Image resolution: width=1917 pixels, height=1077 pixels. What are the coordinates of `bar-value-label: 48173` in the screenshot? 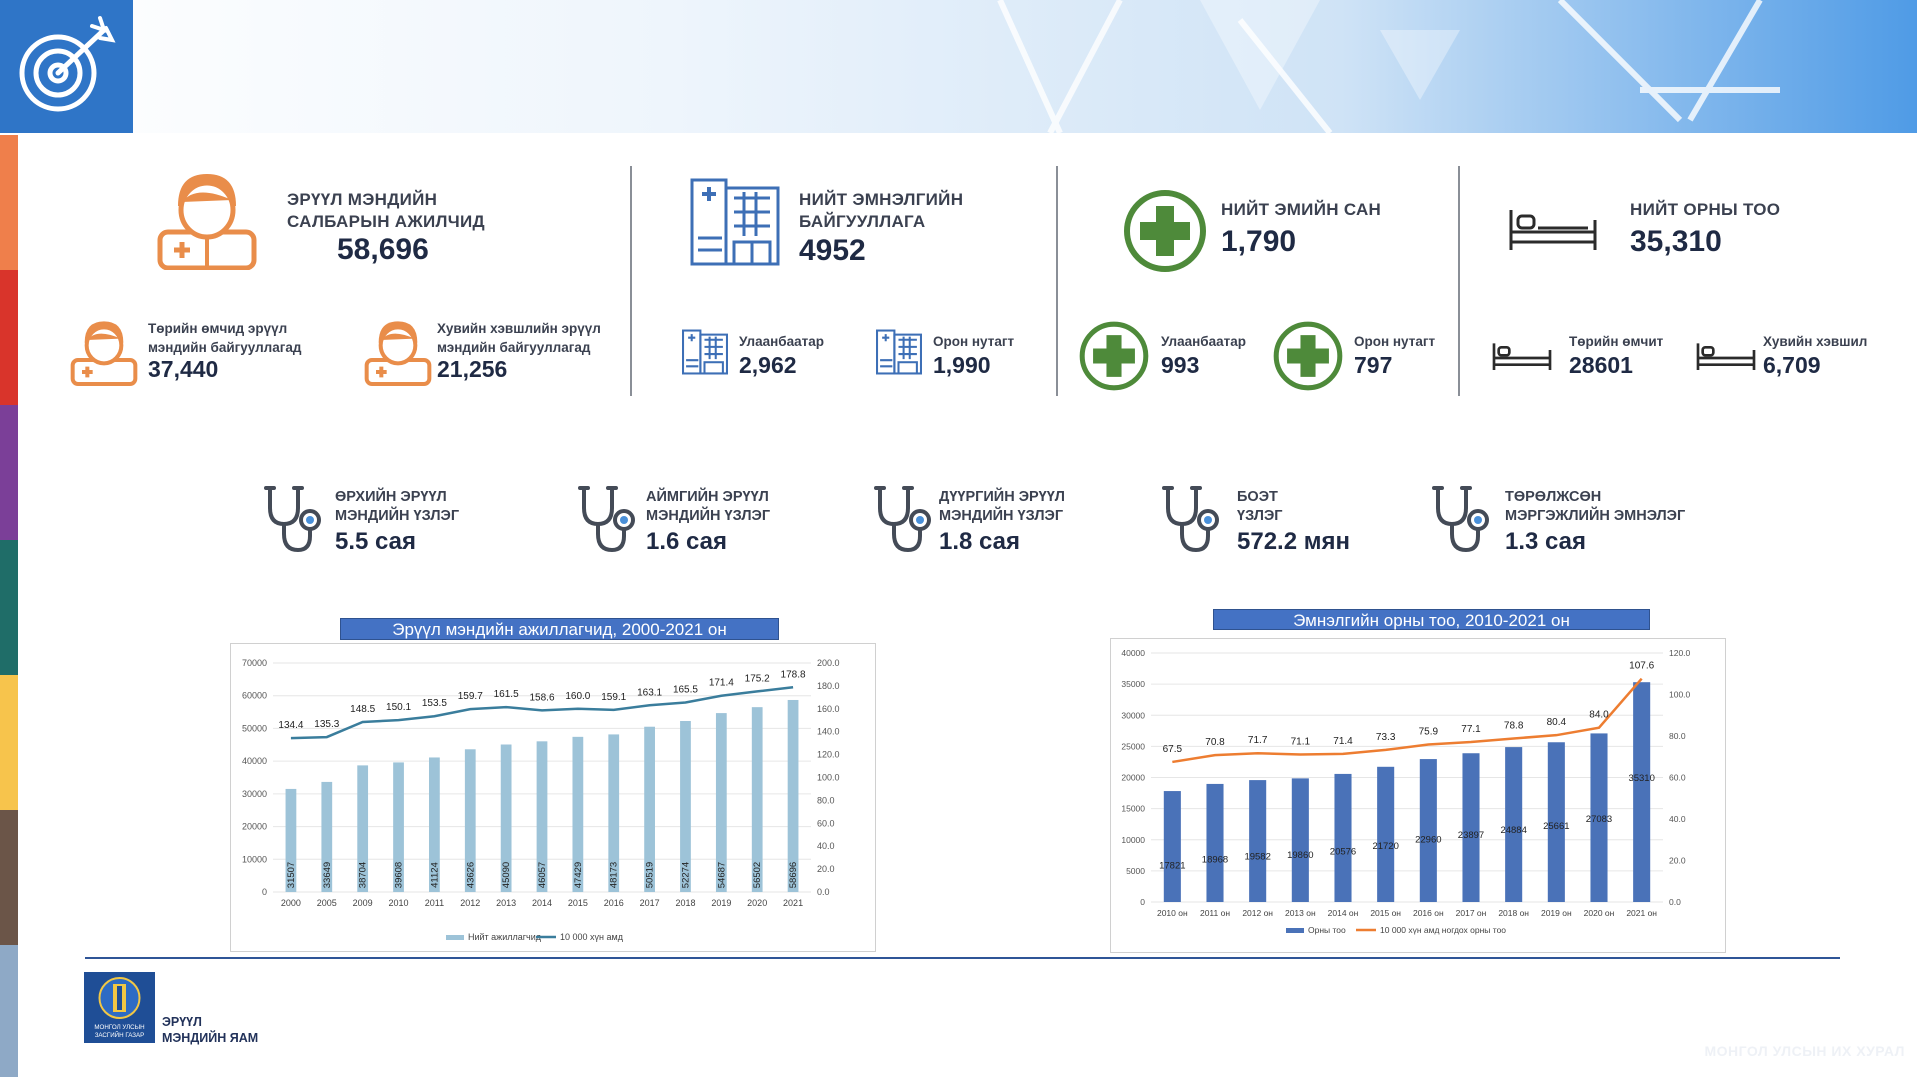 It's located at (614, 875).